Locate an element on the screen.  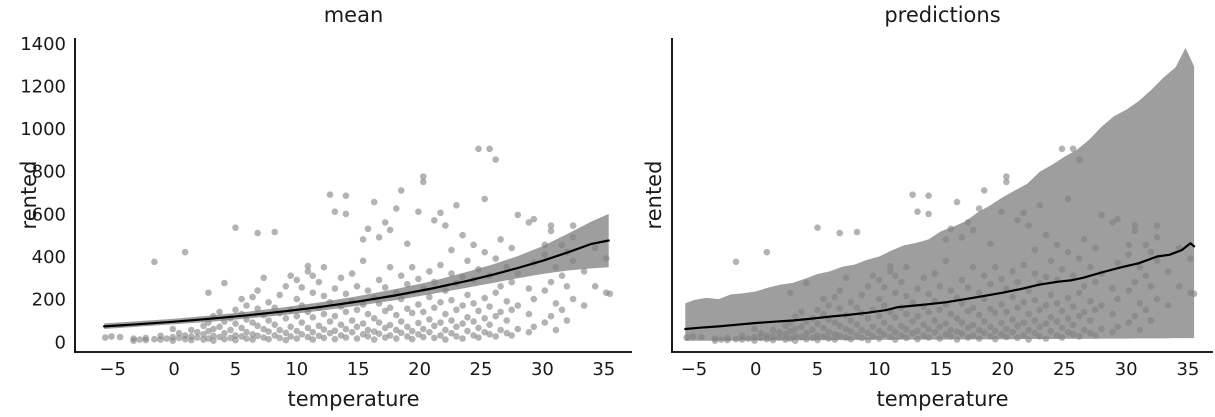
y-tick-label: 600 is located at coordinates (49, 214).